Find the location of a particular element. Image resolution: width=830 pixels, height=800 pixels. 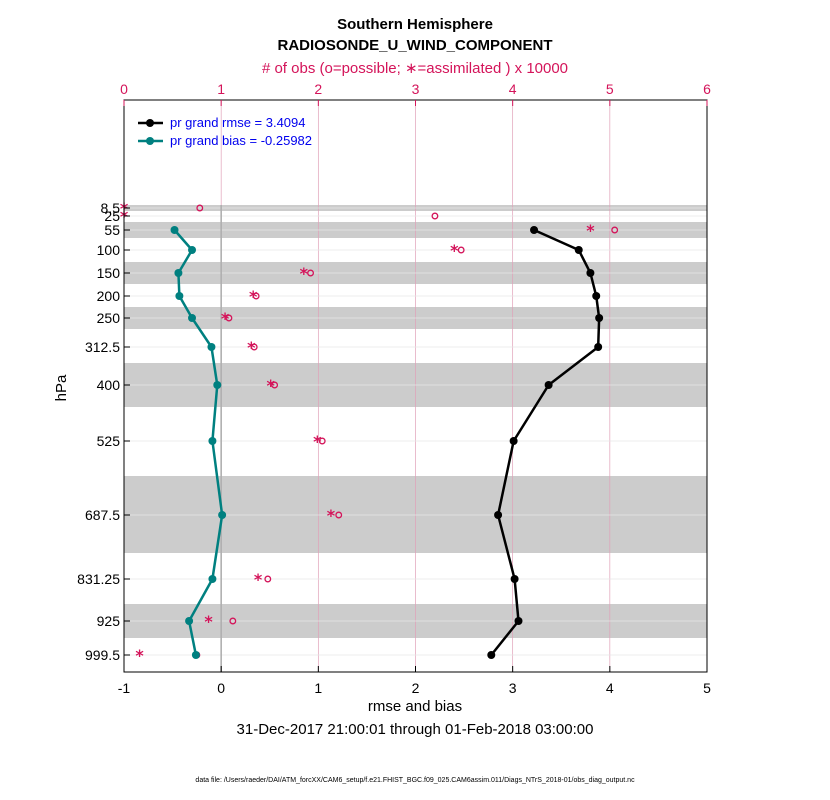

y-tick-label: 8.5 is located at coordinates (111, 208).